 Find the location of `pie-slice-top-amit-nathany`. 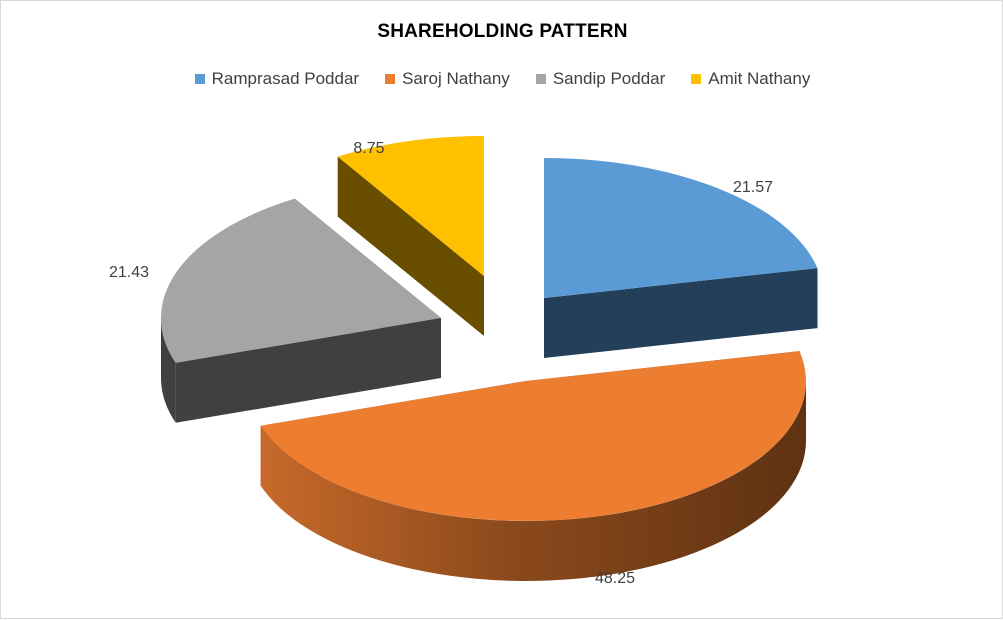

pie-slice-top-amit-nathany is located at coordinates (410, 205).